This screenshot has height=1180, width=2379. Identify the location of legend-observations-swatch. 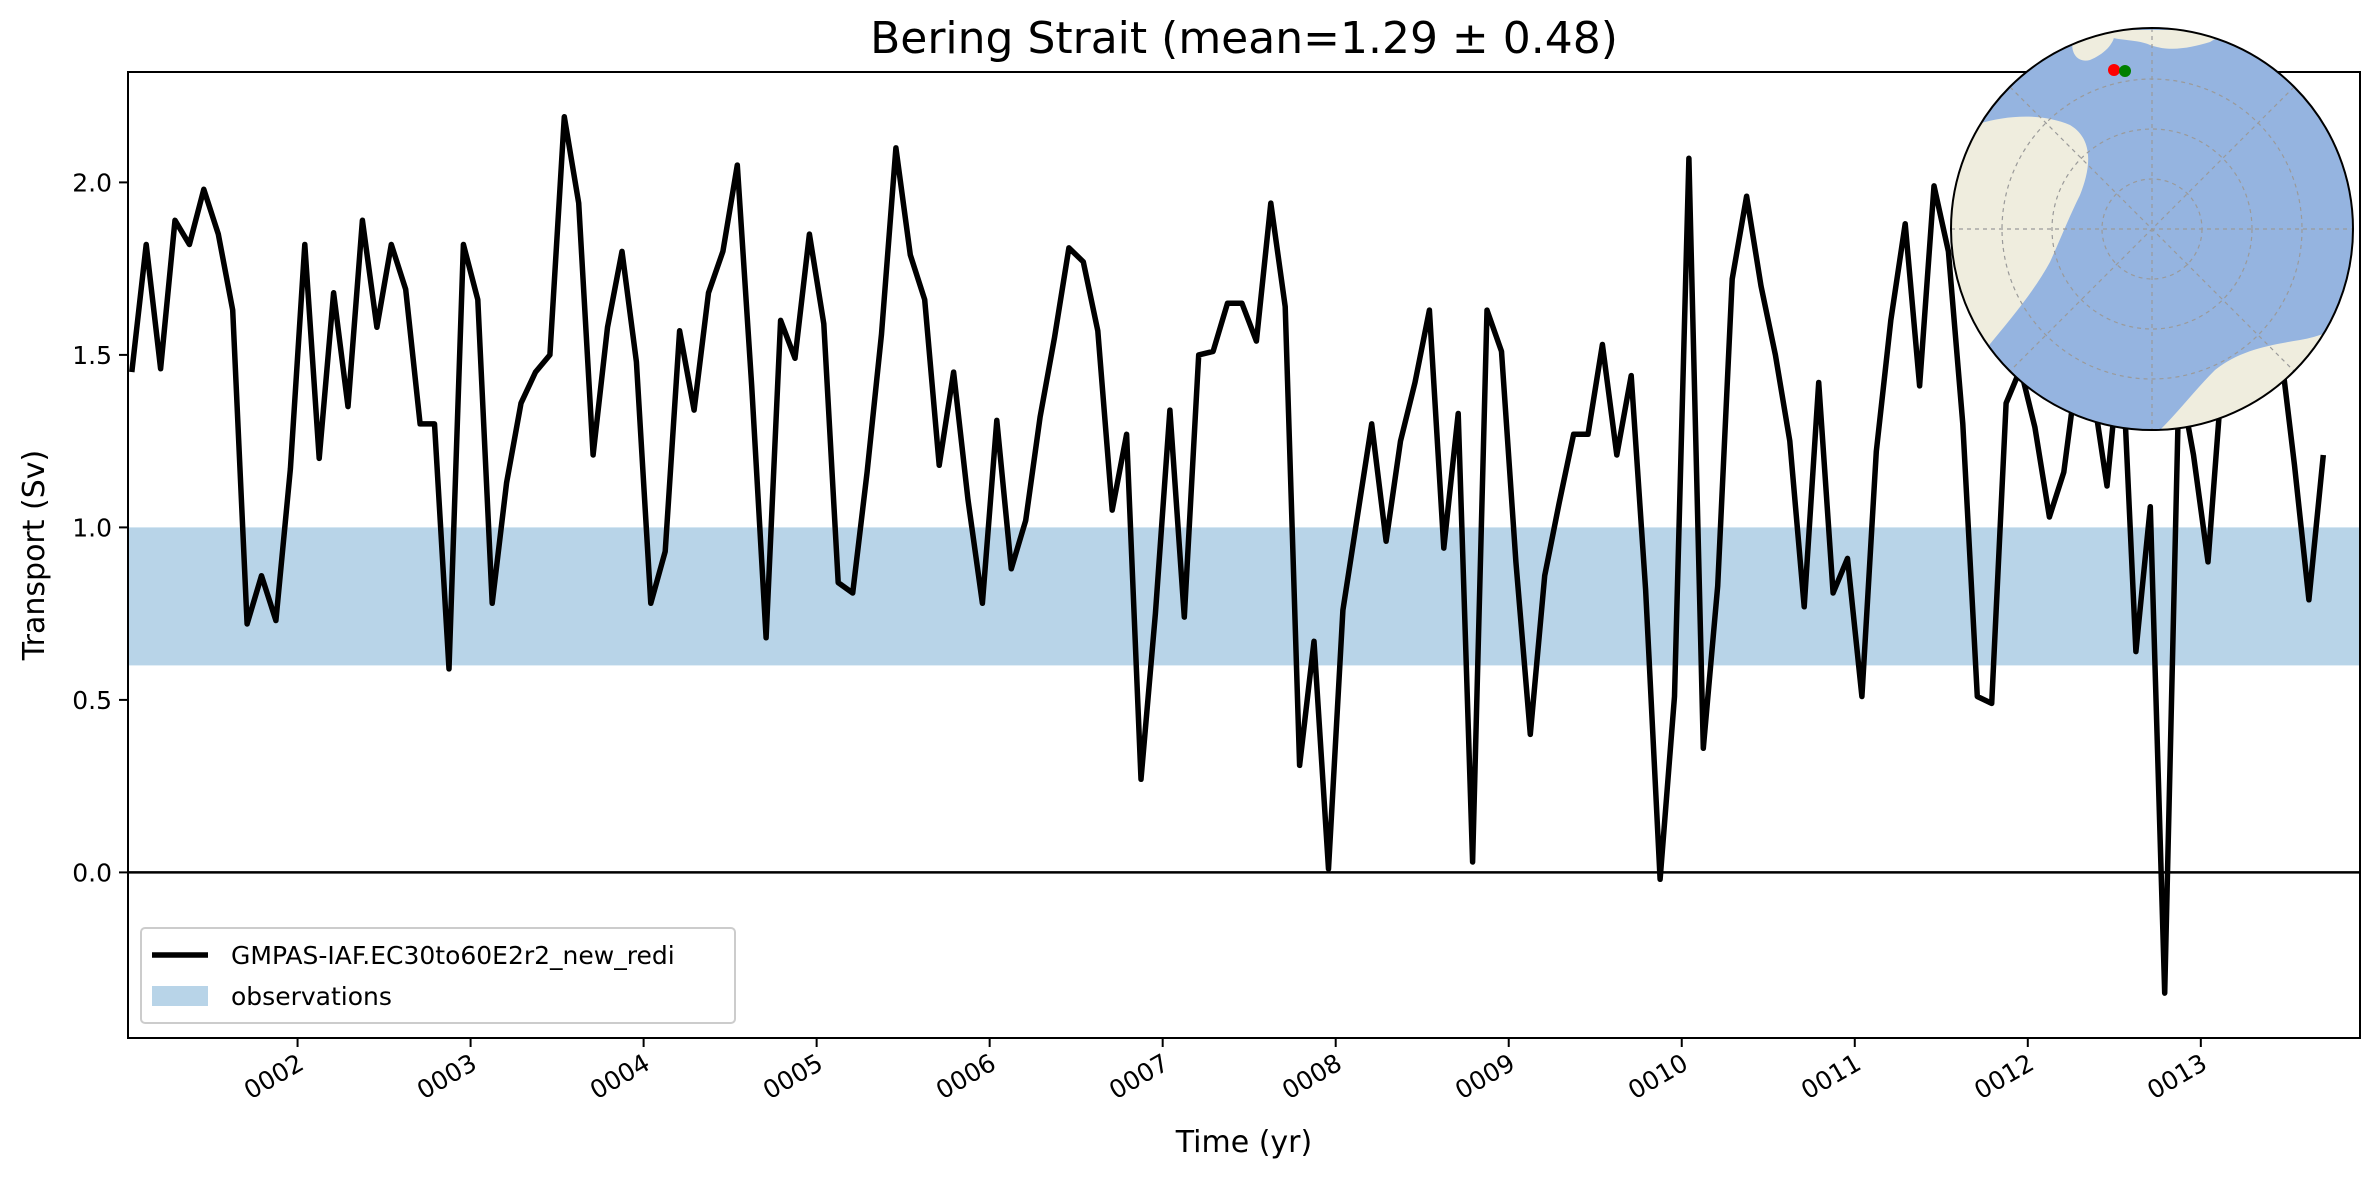
(180, 996).